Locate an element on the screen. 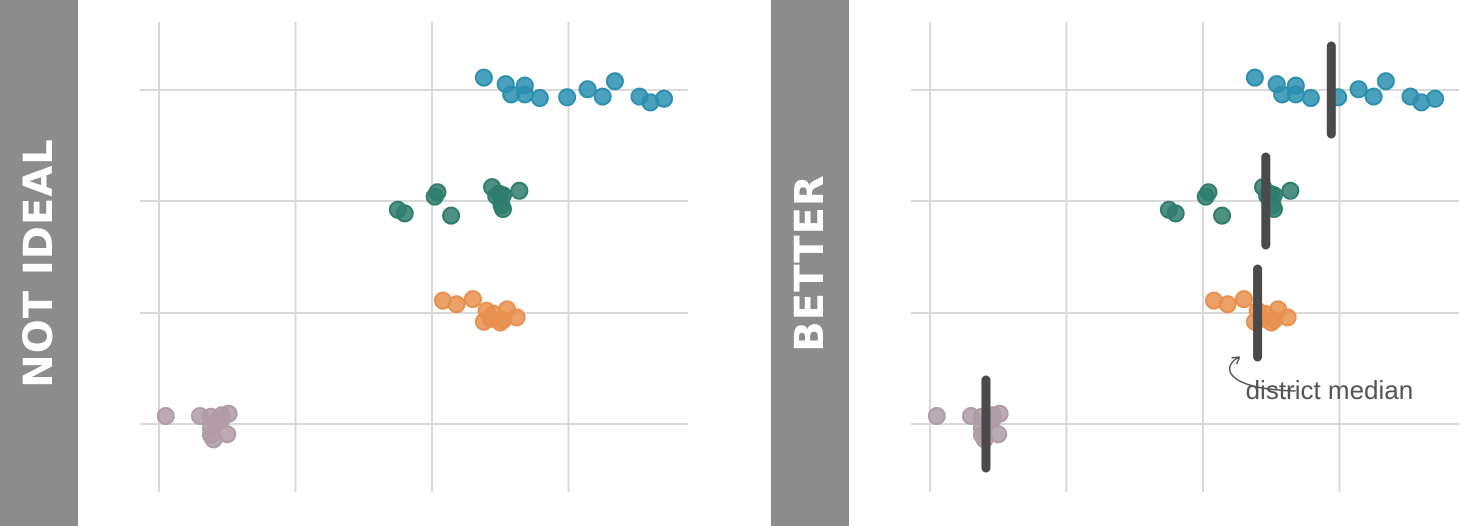 The height and width of the screenshot is (526, 1483). annotation-arrowhead is located at coordinates (1236, 360).